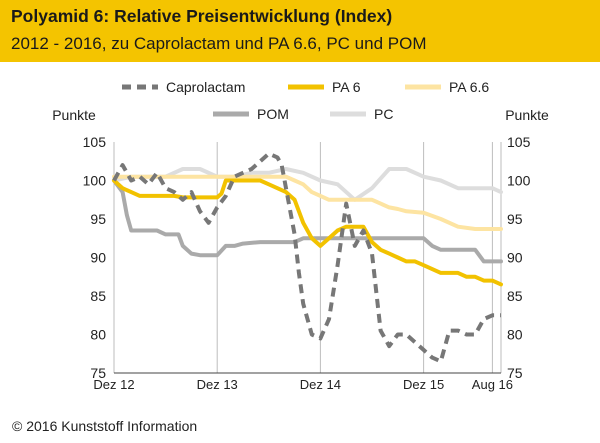  What do you see at coordinates (205, 87) in the screenshot?
I see `legend-label-caprolactam: Caprolactam` at bounding box center [205, 87].